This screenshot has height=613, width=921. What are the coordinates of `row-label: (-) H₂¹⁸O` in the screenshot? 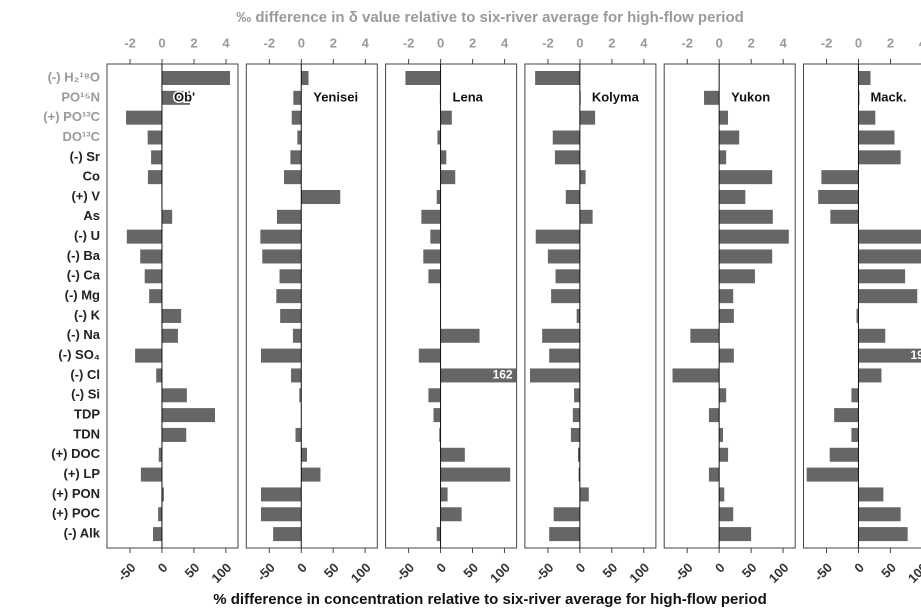 It's located at (74, 76).